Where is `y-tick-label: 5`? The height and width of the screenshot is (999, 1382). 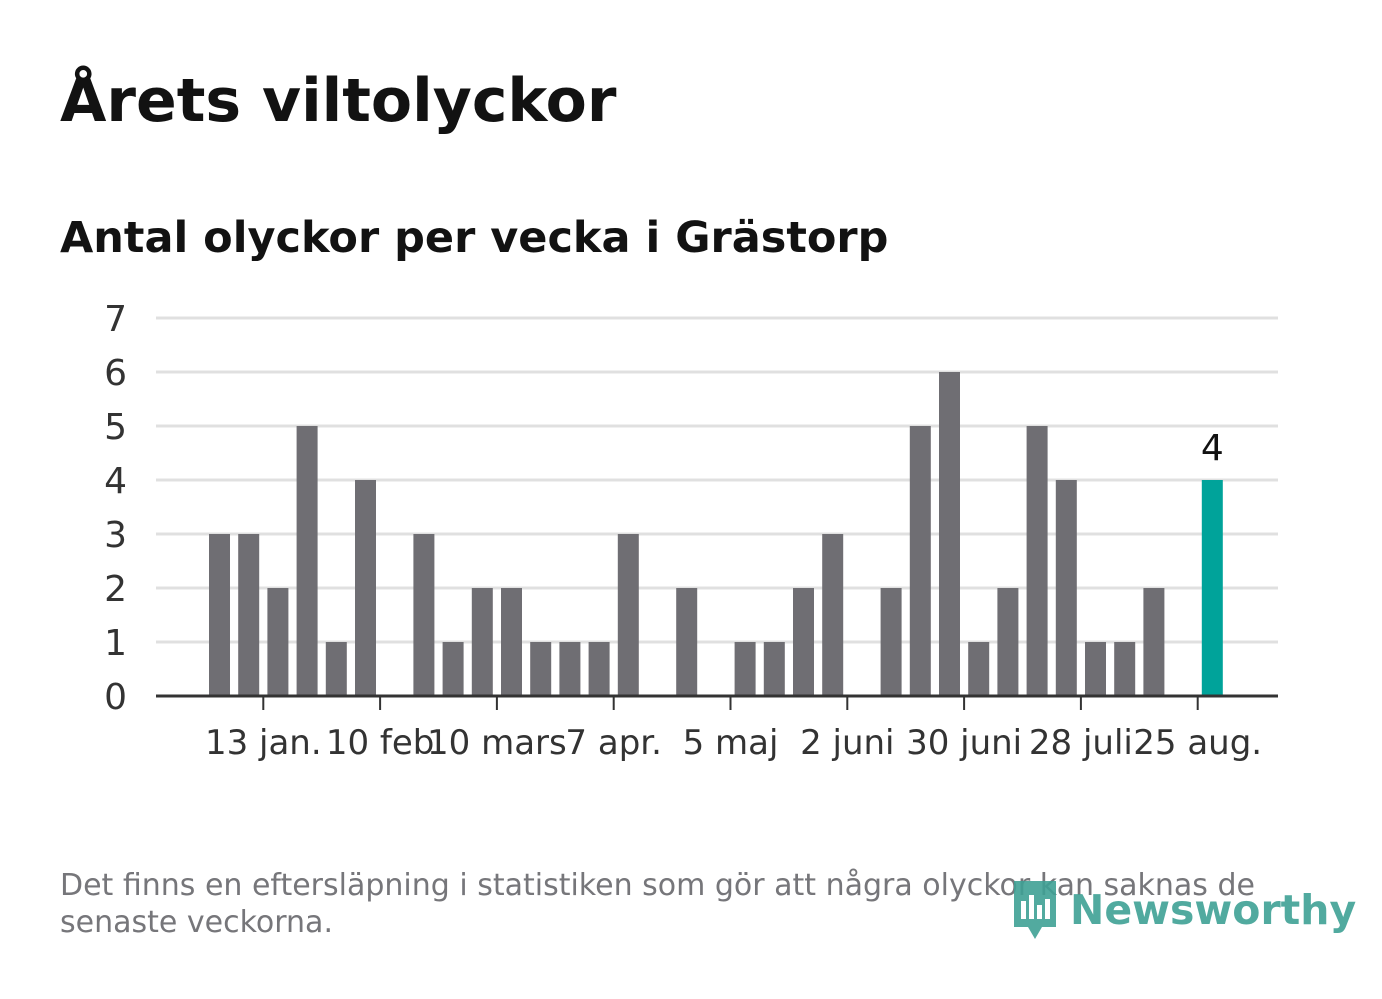 y-tick-label: 5 is located at coordinates (115, 427).